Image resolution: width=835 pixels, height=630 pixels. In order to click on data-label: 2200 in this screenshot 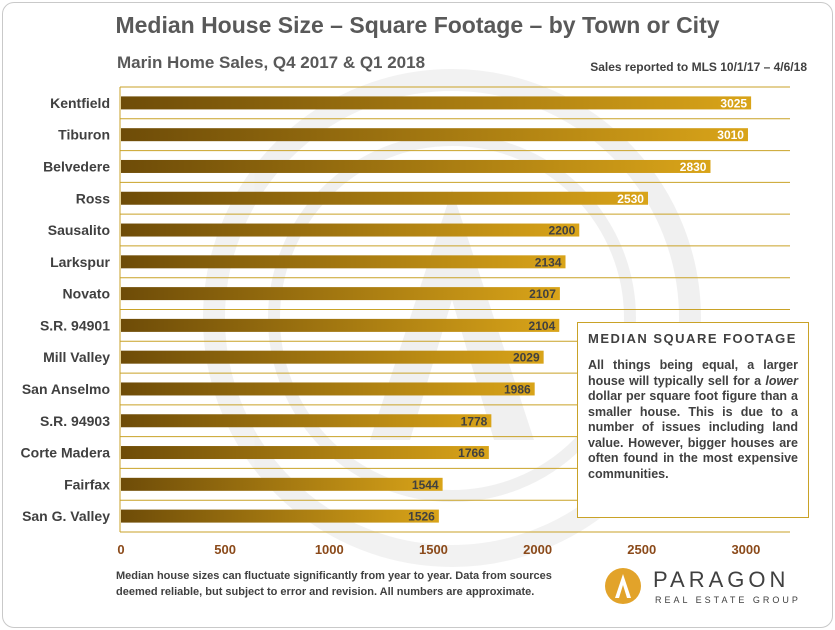, I will do `click(562, 231)`.